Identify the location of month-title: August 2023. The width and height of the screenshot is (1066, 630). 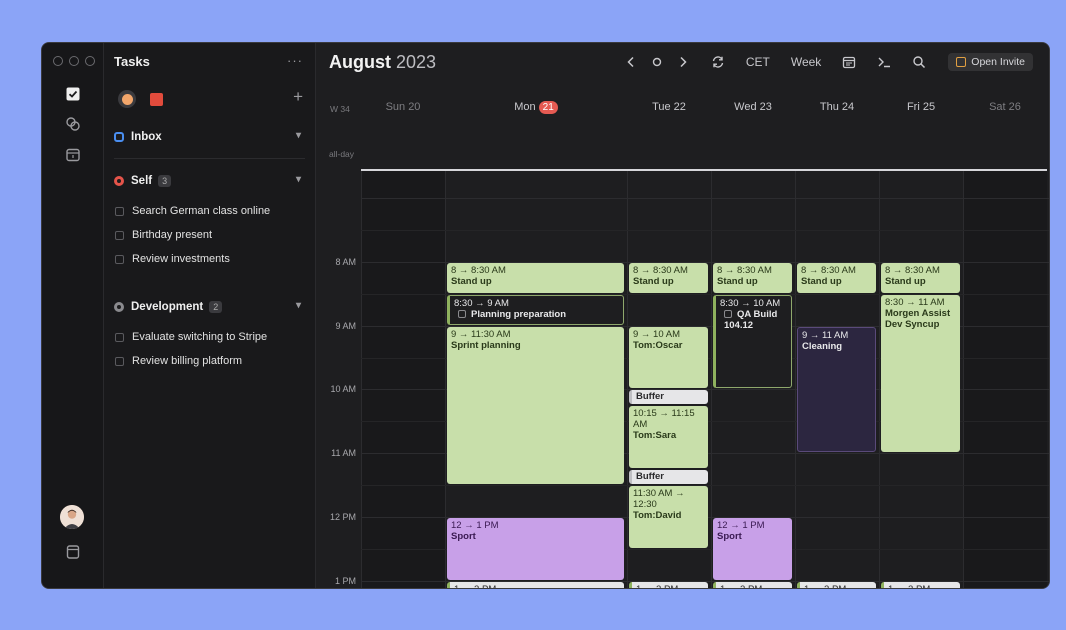
(382, 62).